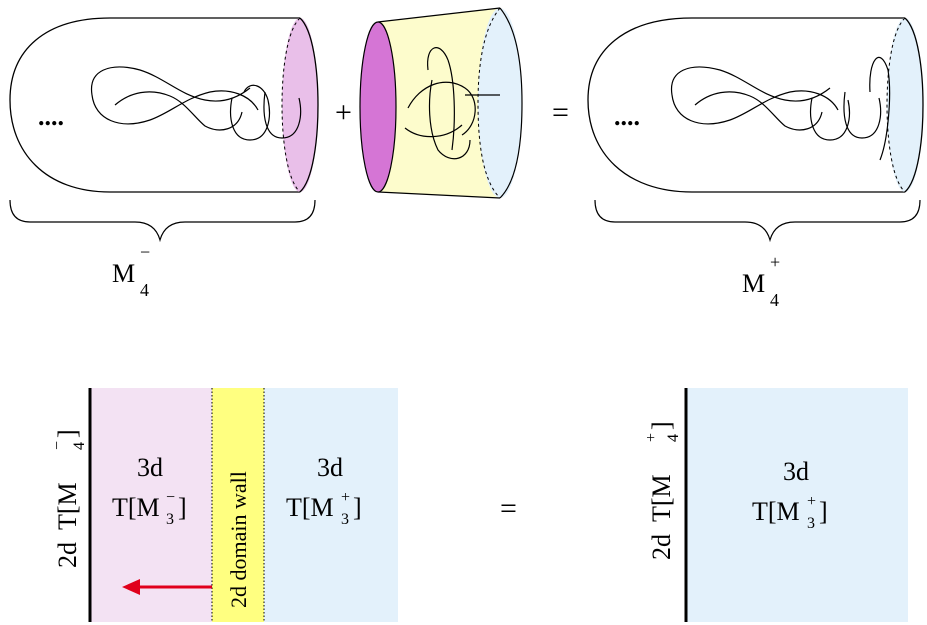 The height and width of the screenshot is (625, 927). I want to click on blue-region, so click(331, 505).